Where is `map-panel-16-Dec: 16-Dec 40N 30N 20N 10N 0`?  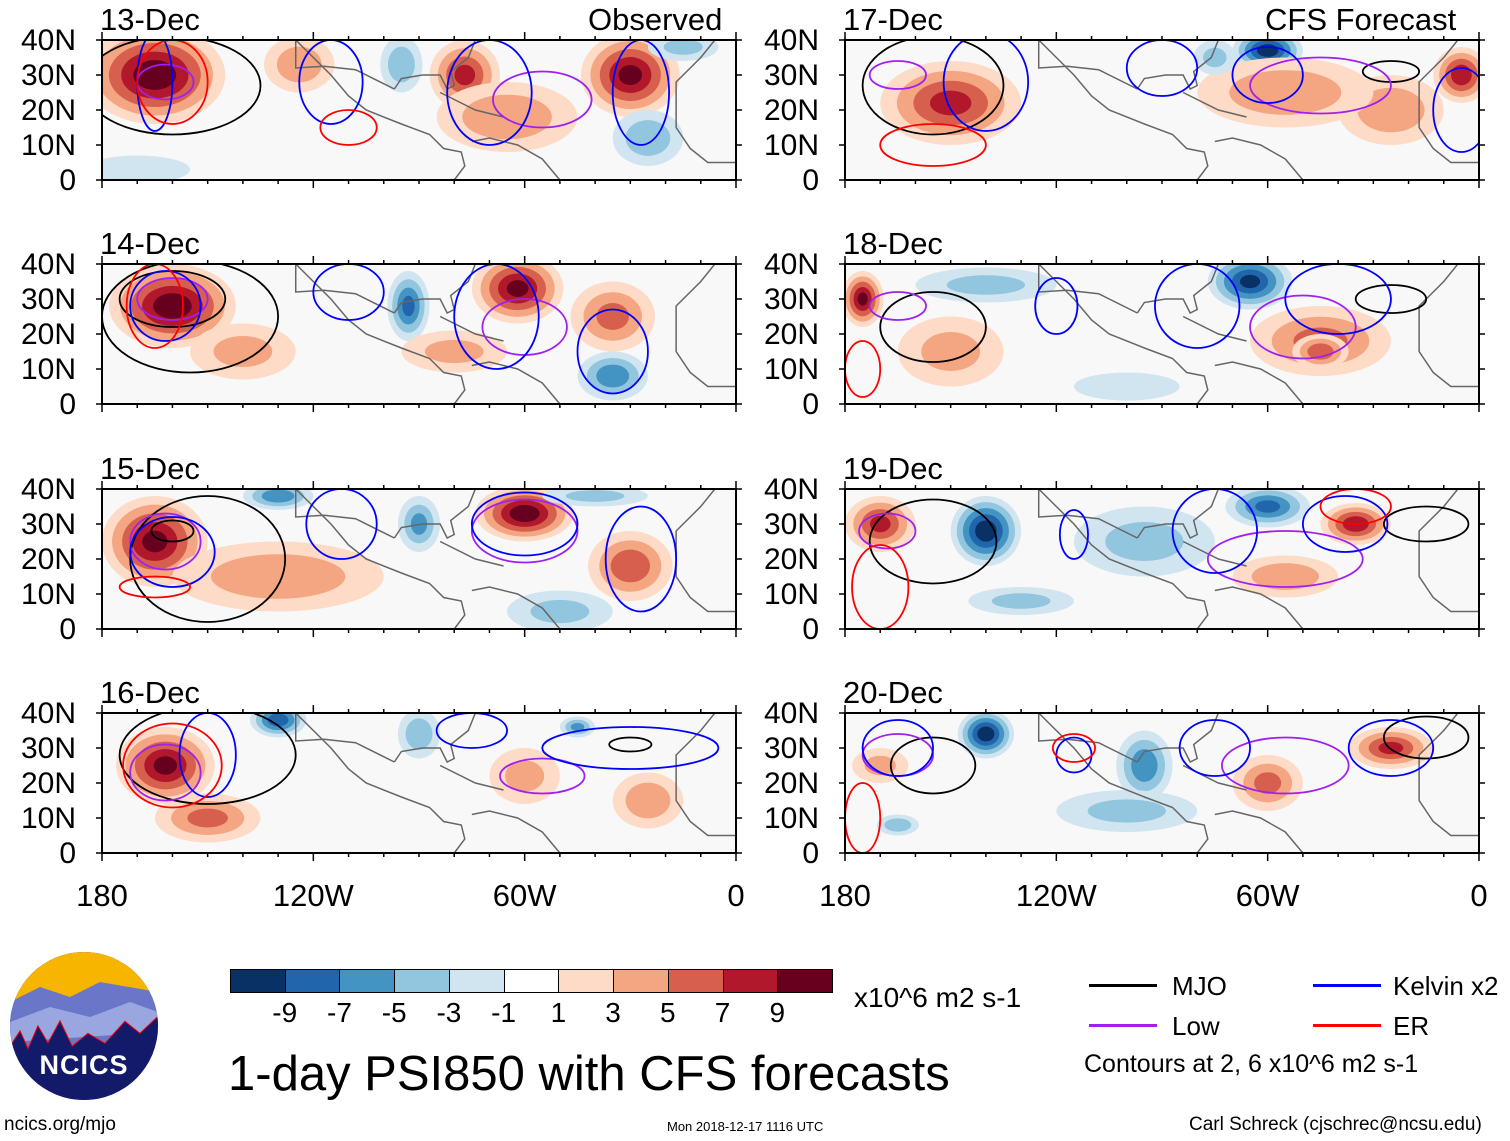 map-panel-16-Dec: 16-Dec 40N 30N 20N 10N 0 is located at coordinates (381, 773).